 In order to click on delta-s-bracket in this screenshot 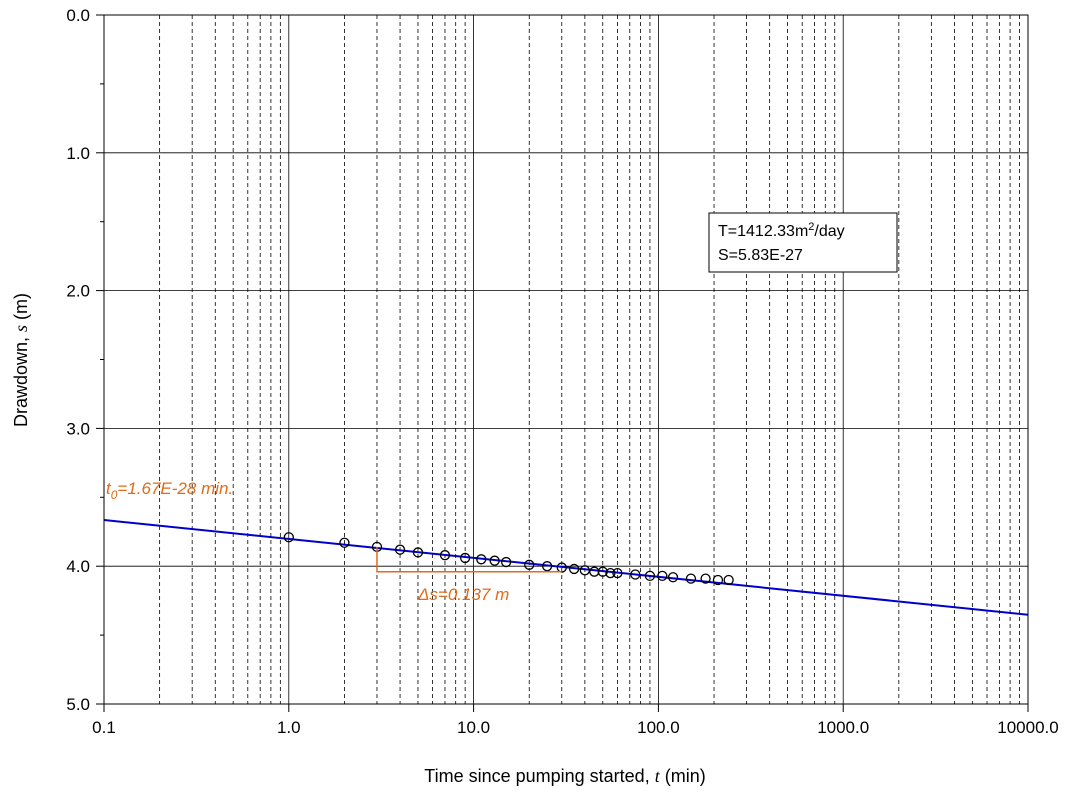, I will do `click(469, 559)`.